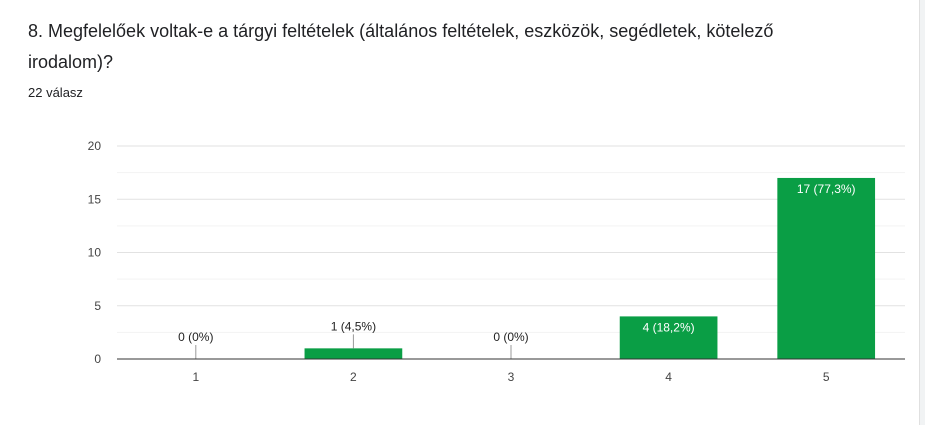 Image resolution: width=925 pixels, height=425 pixels. Describe the element at coordinates (195, 377) in the screenshot. I see `x-tick-label: 1` at that location.